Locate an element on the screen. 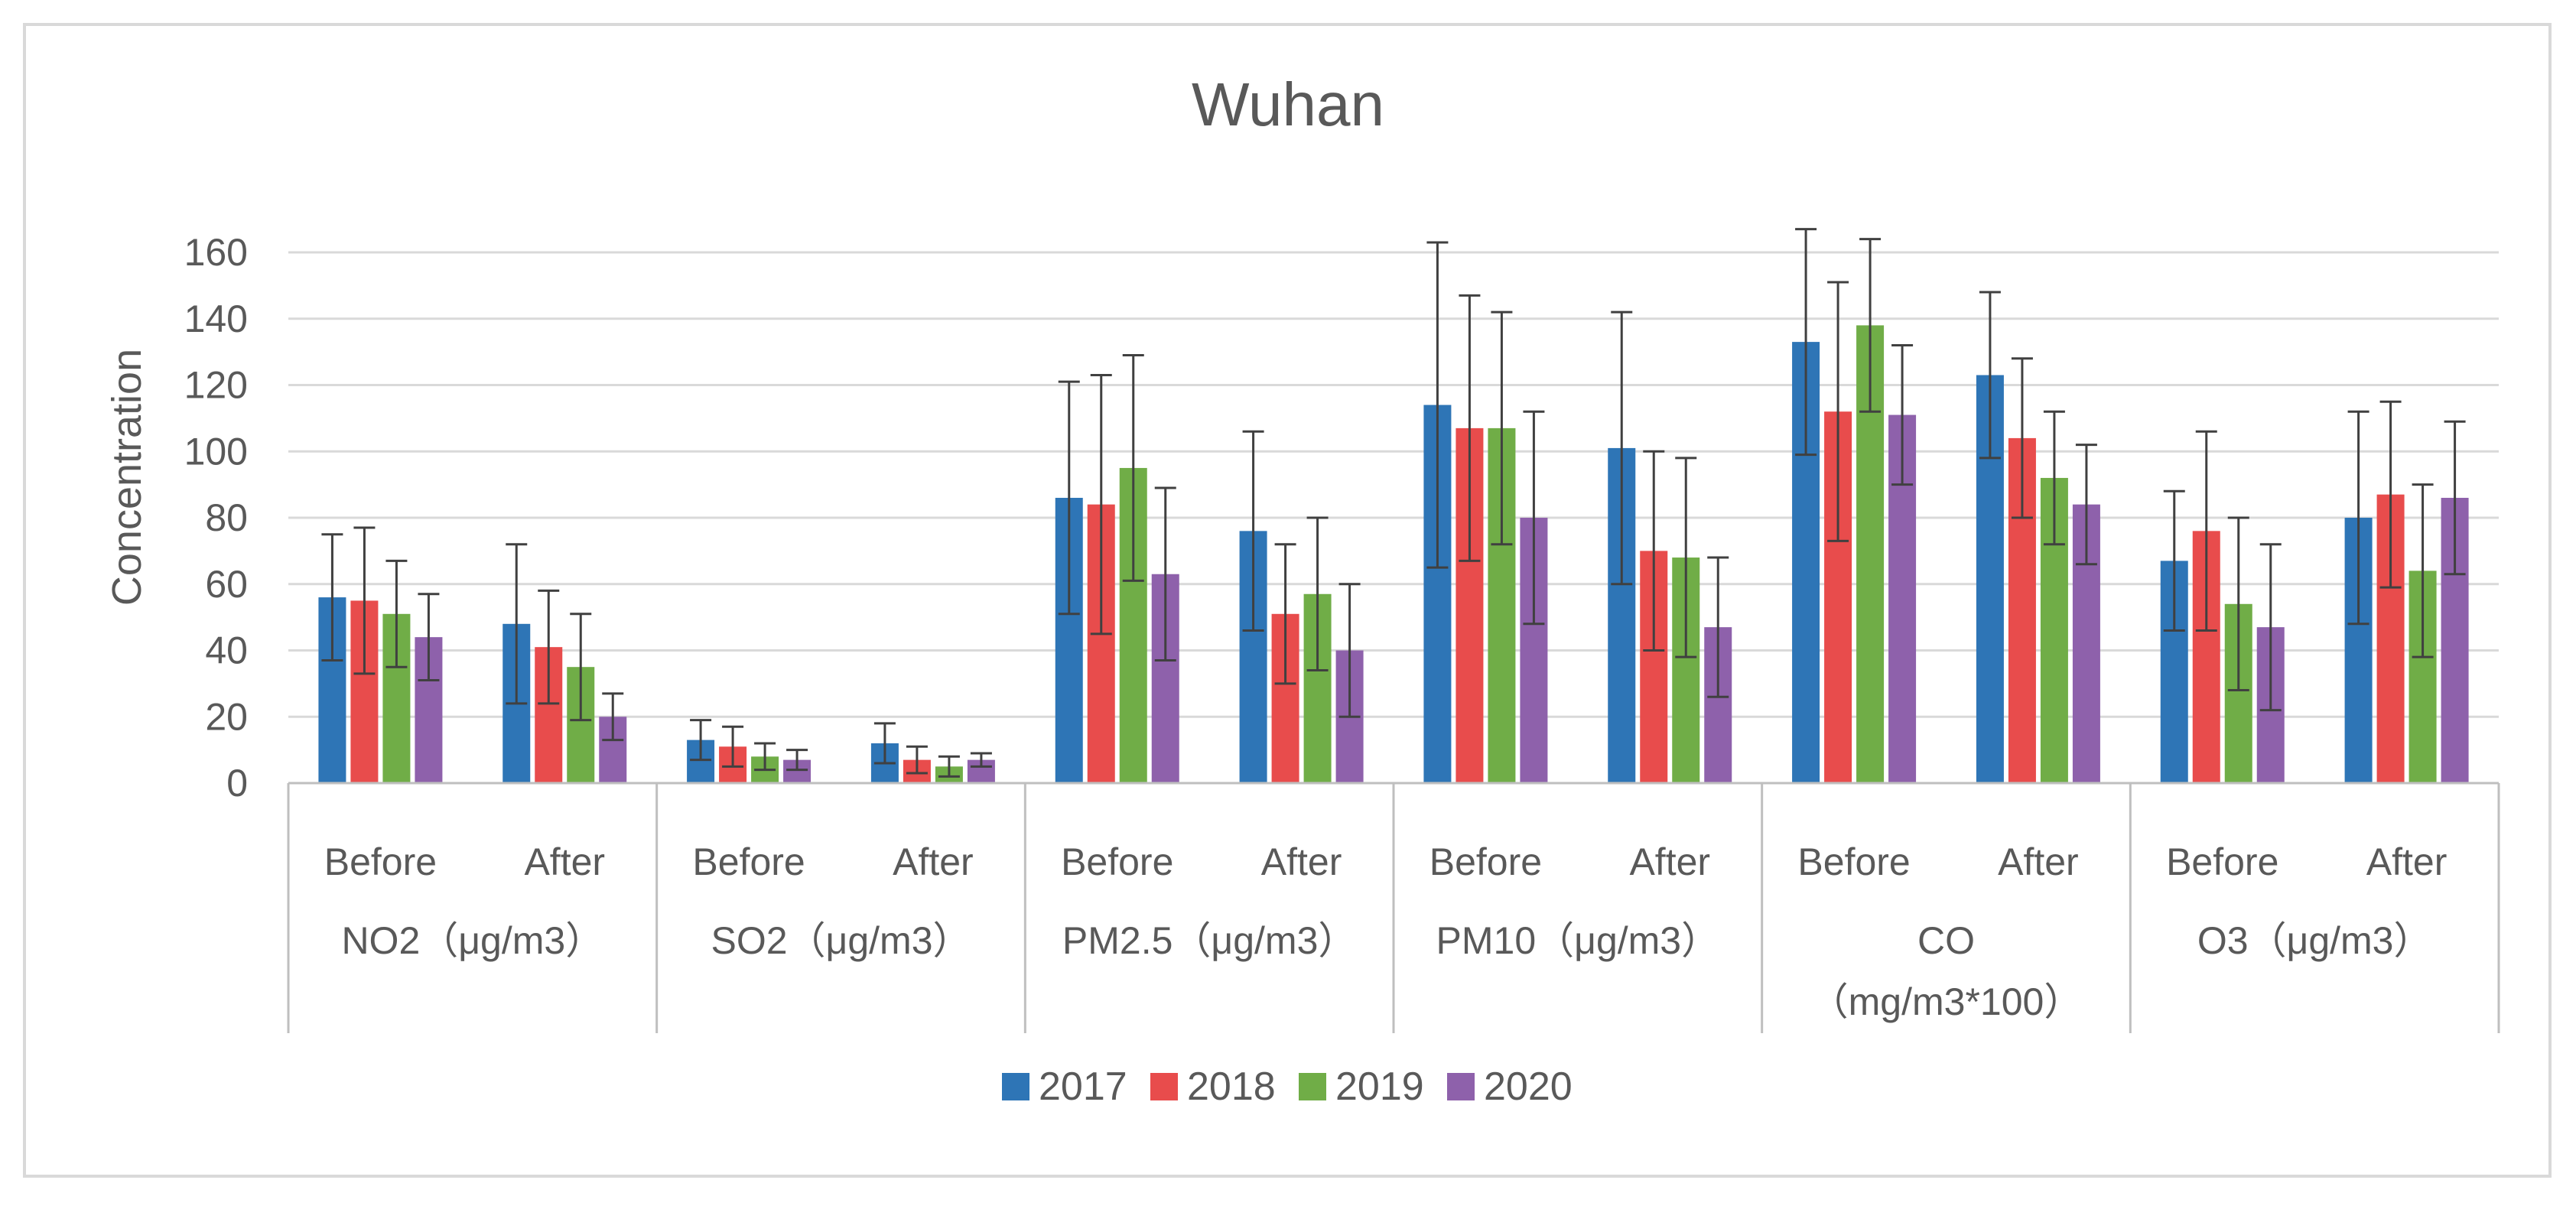 Image resolution: width=2576 pixels, height=1206 pixels. y-tick-labels: 0 20 40 60 80 100 120 140 160 is located at coordinates (216, 518).